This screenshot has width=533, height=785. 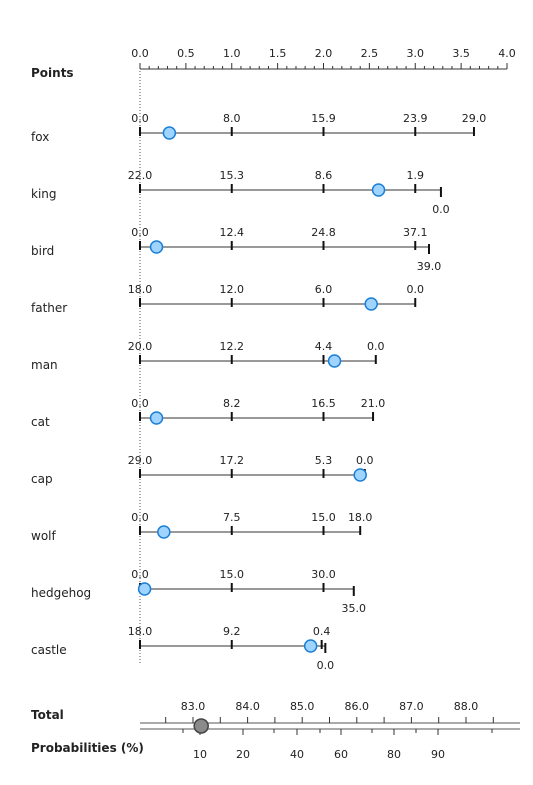 What do you see at coordinates (61, 593) in the screenshot?
I see `variable-label: hedgehog` at bounding box center [61, 593].